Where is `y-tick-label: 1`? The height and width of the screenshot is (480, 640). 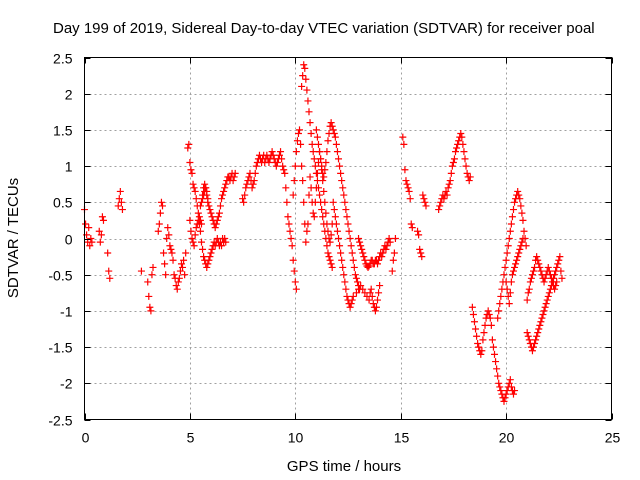 y-tick-label: 1 is located at coordinates (69, 167).